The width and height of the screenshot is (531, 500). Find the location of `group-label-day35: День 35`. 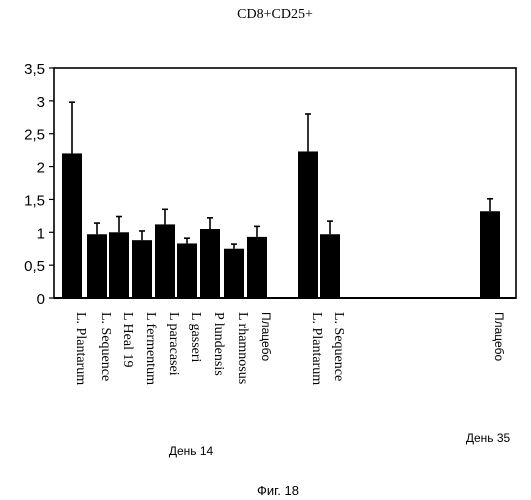

group-label-day35: День 35 is located at coordinates (488, 438).